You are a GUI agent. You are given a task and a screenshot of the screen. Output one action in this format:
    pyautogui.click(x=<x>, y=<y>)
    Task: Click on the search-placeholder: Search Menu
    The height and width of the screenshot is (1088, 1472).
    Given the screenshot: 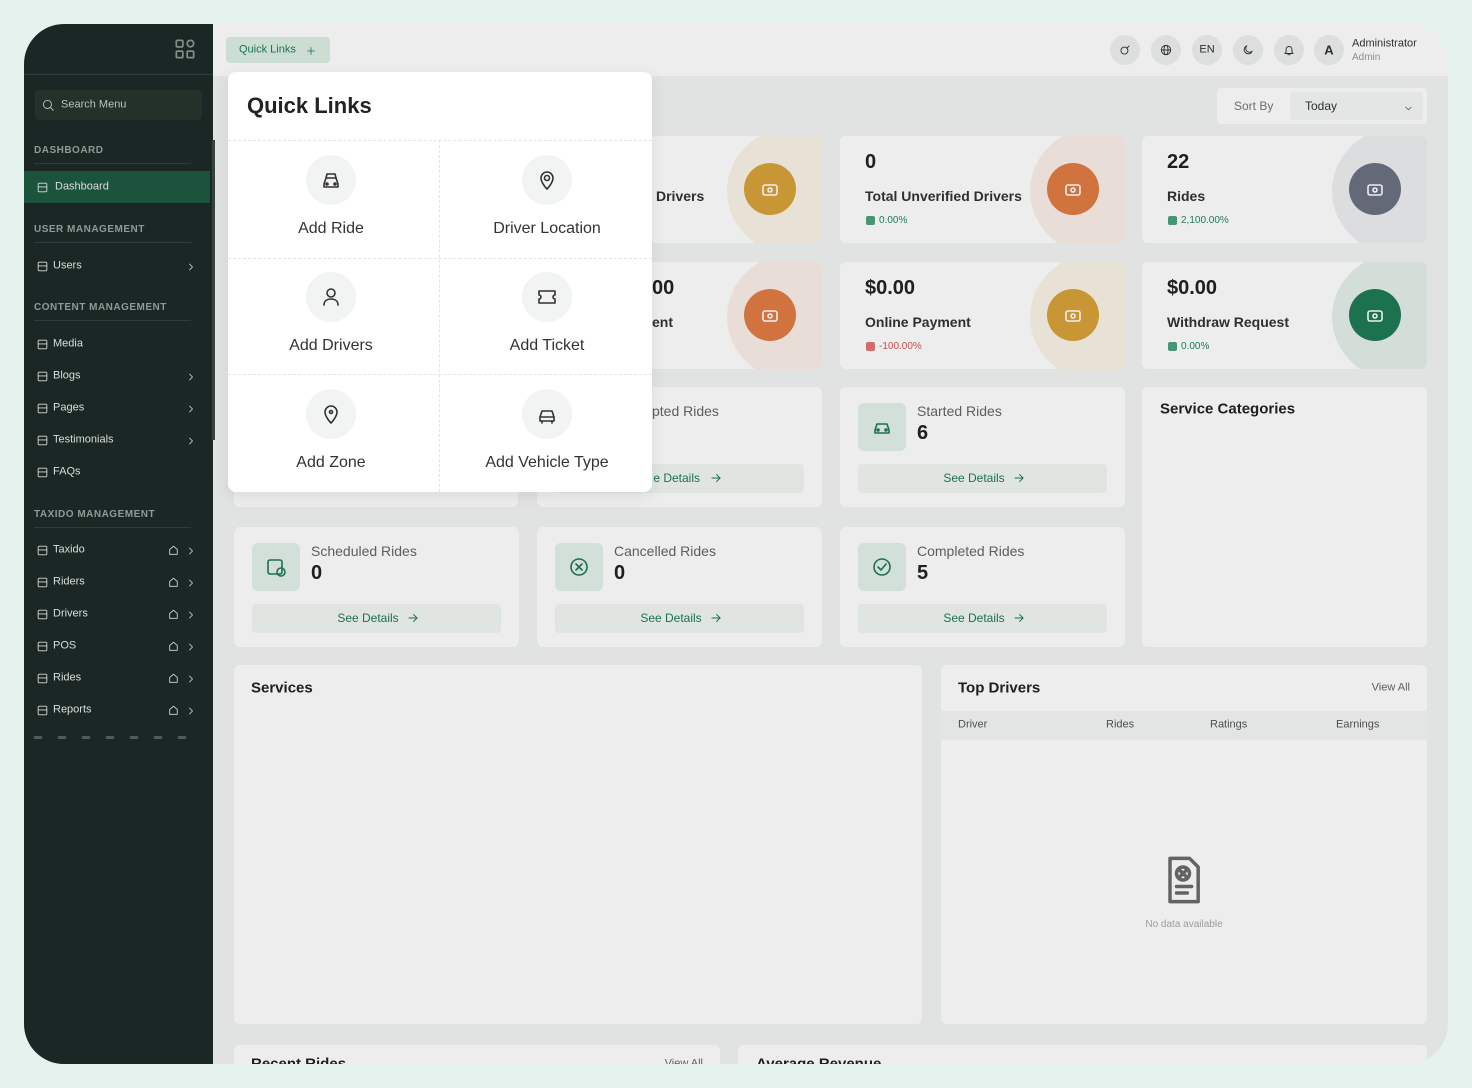 What is the action you would take?
    pyautogui.click(x=94, y=104)
    